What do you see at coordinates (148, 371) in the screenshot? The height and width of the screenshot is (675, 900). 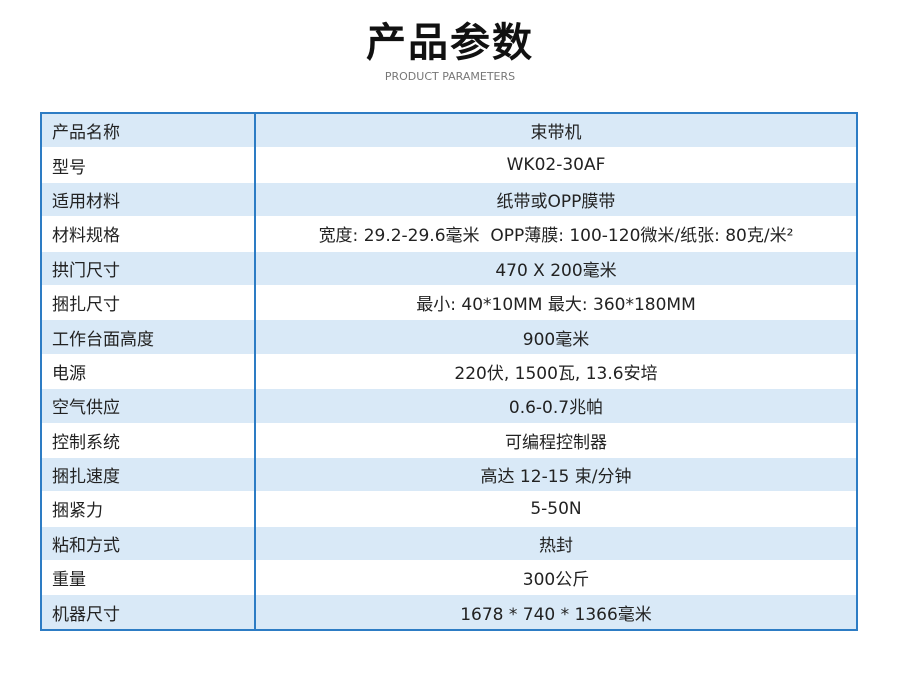 I see `param-name: 电源` at bounding box center [148, 371].